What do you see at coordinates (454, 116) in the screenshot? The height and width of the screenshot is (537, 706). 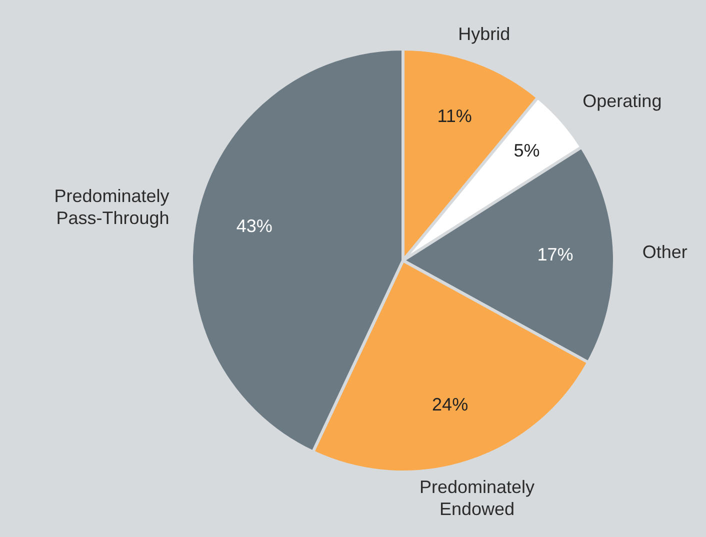 I see `data-label: 11%` at bounding box center [454, 116].